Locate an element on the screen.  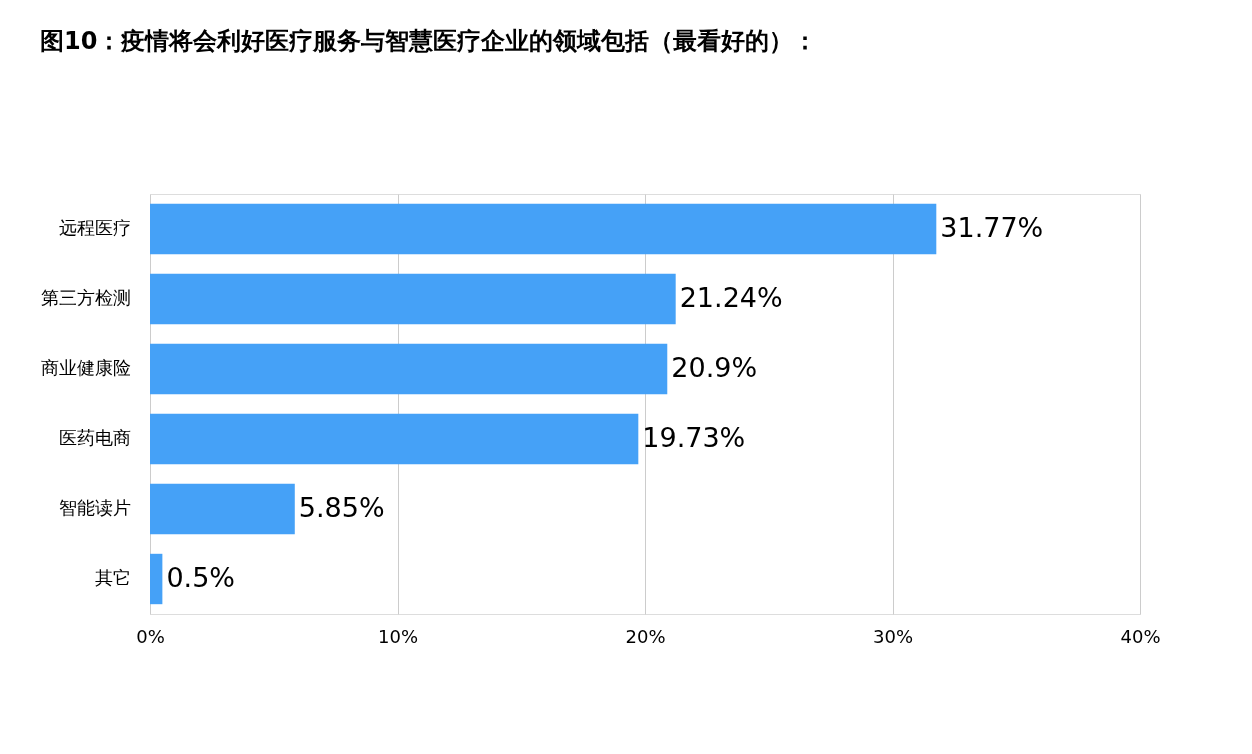
x-tick-label: 10% is located at coordinates (398, 636).